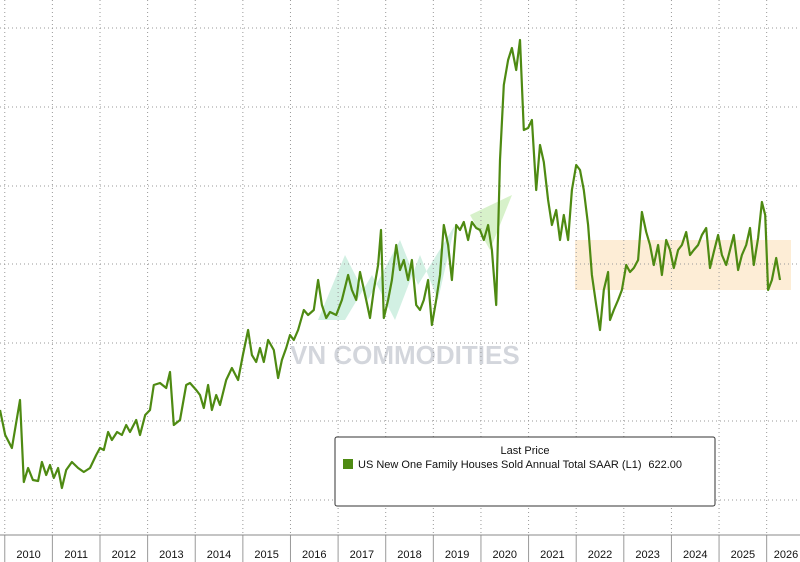 The height and width of the screenshot is (562, 800). What do you see at coordinates (505, 555) in the screenshot?
I see `x-tick-label: 2020` at bounding box center [505, 555].